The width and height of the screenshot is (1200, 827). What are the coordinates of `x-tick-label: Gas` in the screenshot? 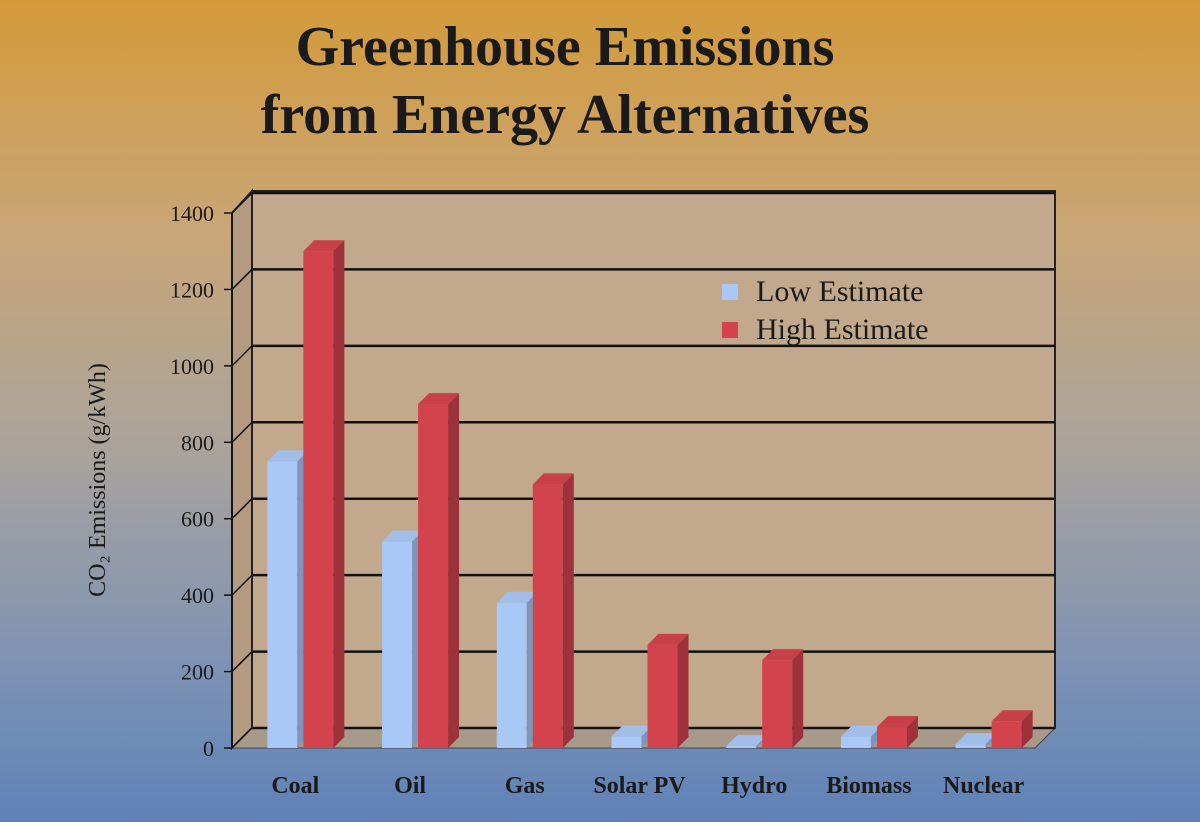 It's located at (525, 786).